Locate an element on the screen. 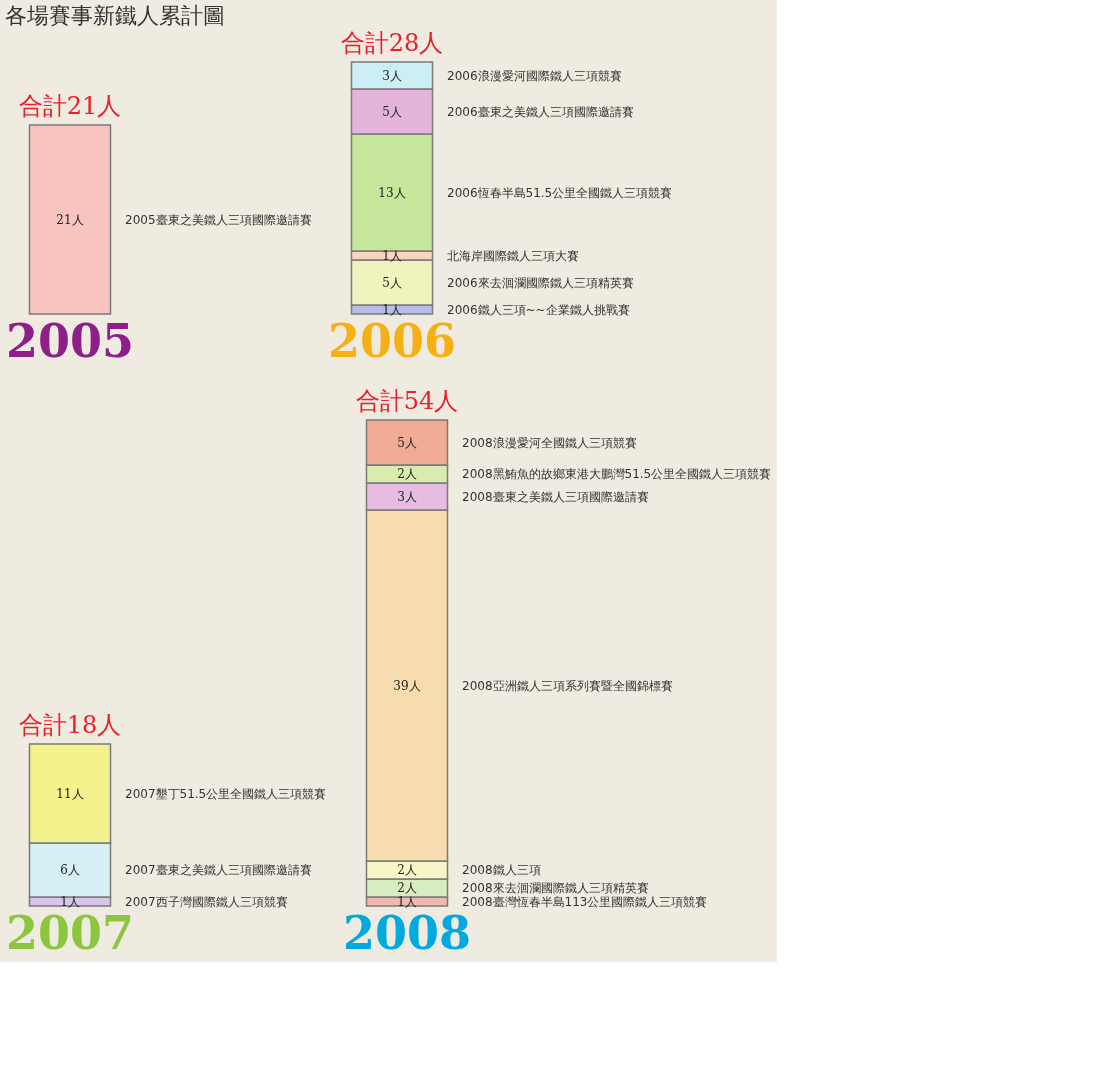 The height and width of the screenshot is (1069, 1120). total-label: 合計18人 is located at coordinates (70, 725).